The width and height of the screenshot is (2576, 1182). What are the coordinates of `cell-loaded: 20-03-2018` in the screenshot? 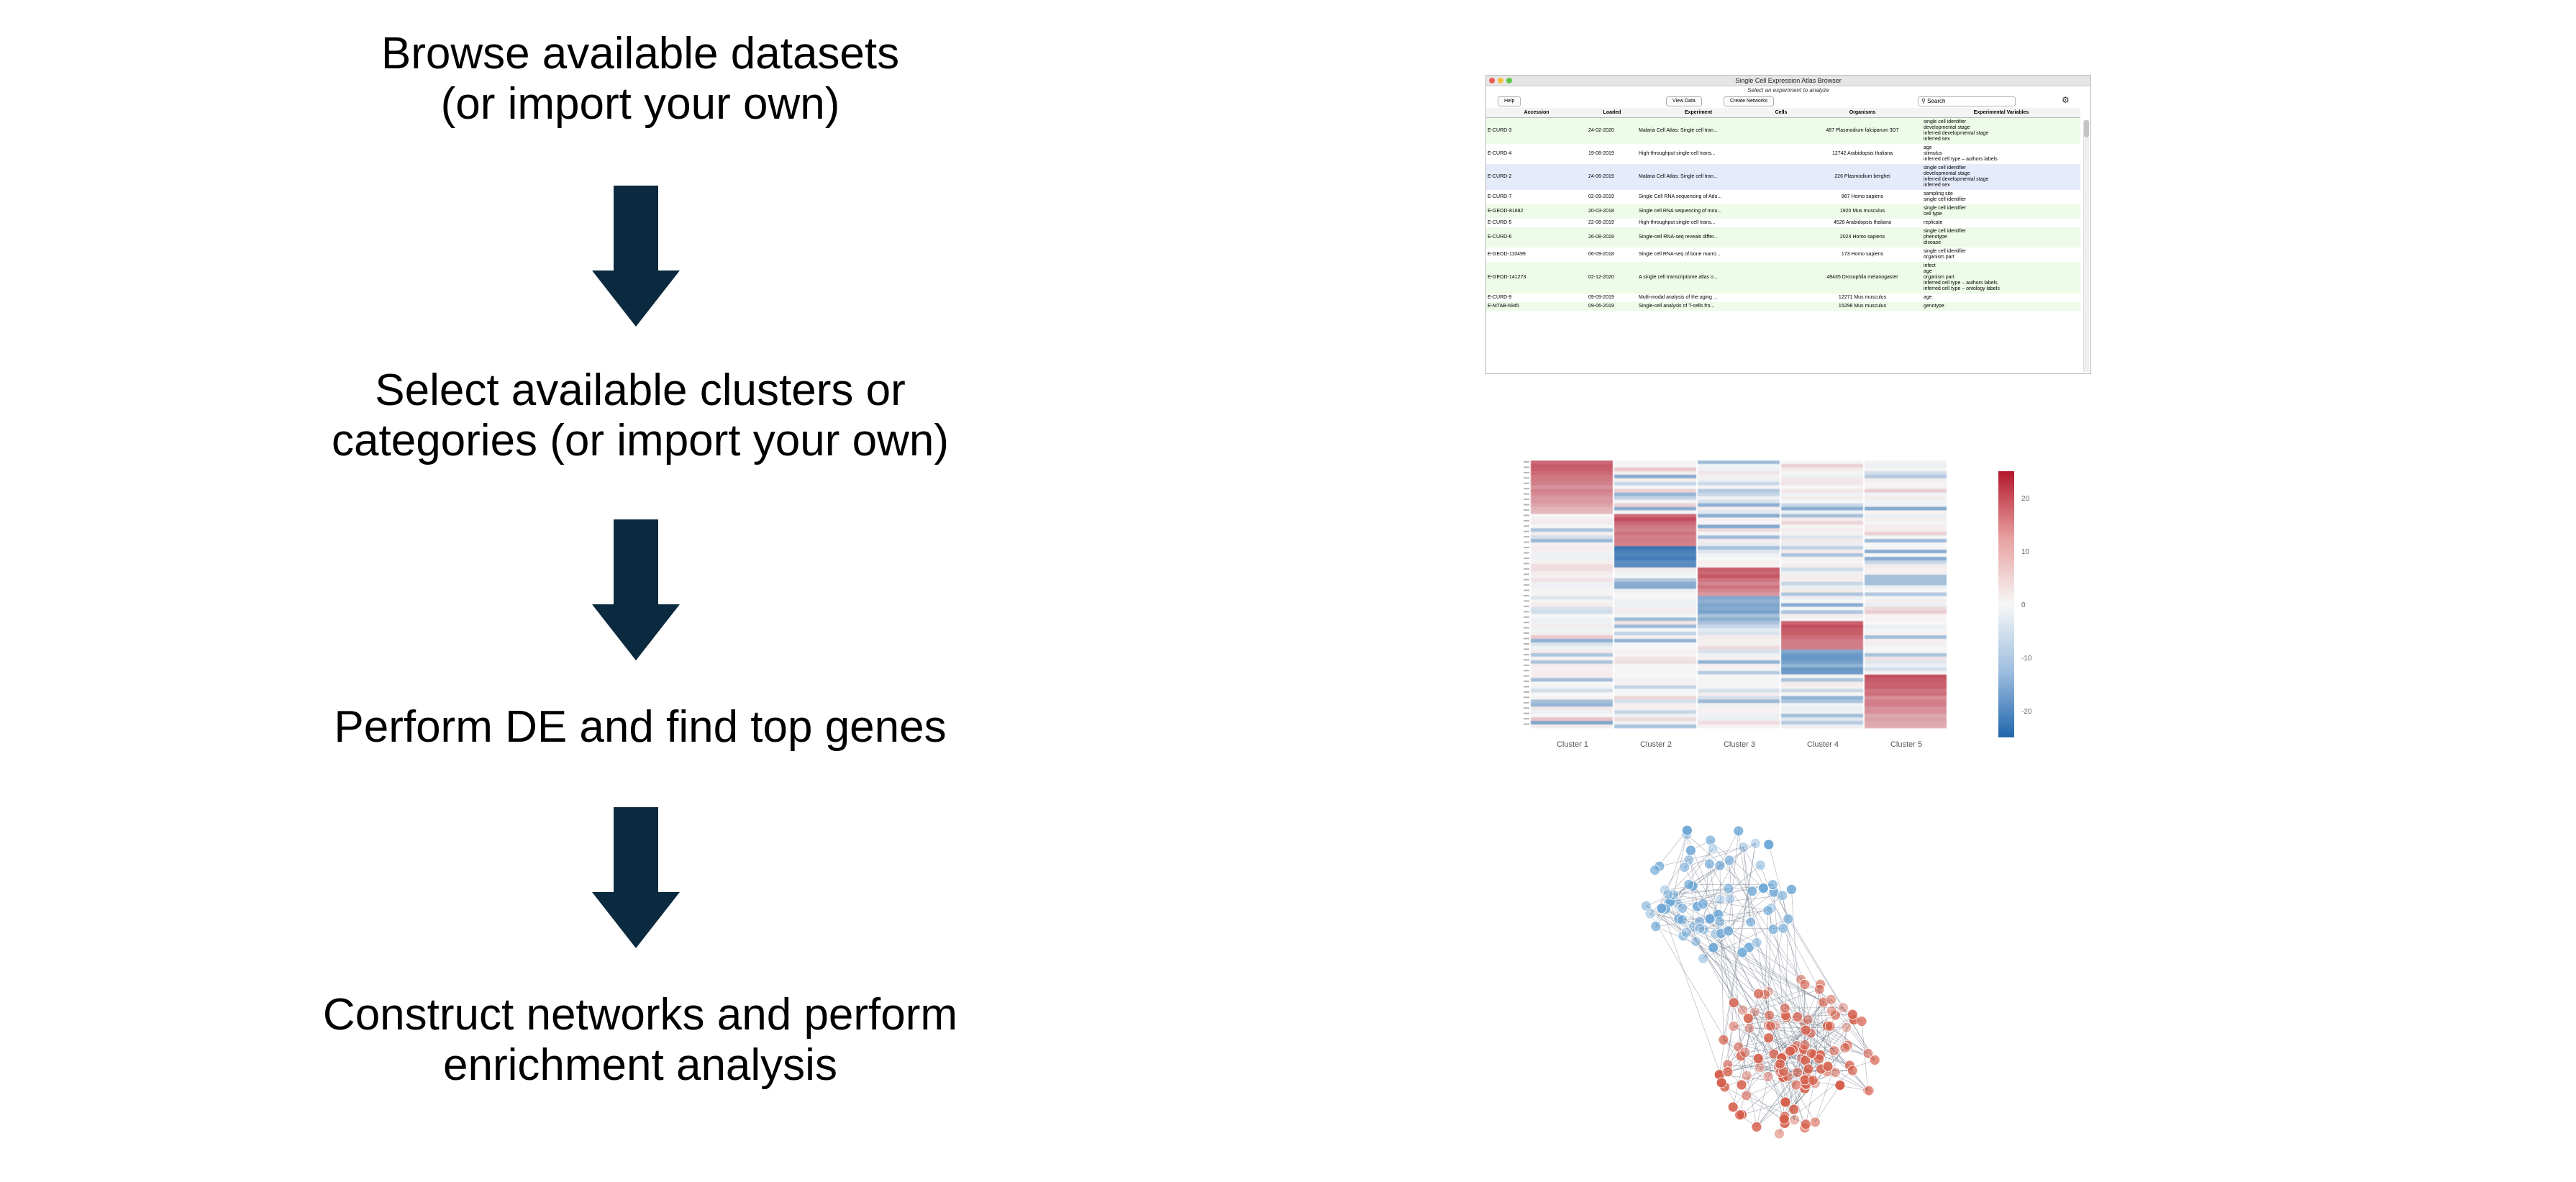 It's located at (1601, 211).